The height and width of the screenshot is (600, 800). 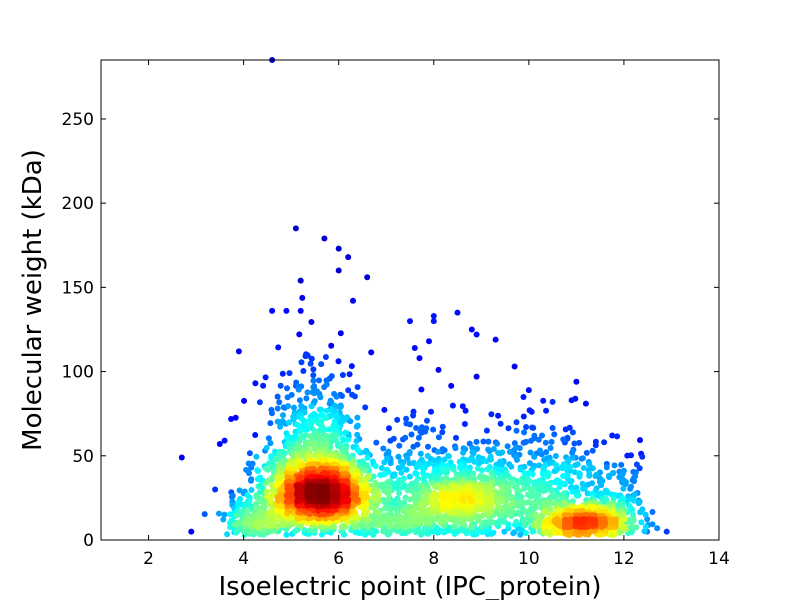 I want to click on y-tick-label: 250, so click(x=78, y=120).